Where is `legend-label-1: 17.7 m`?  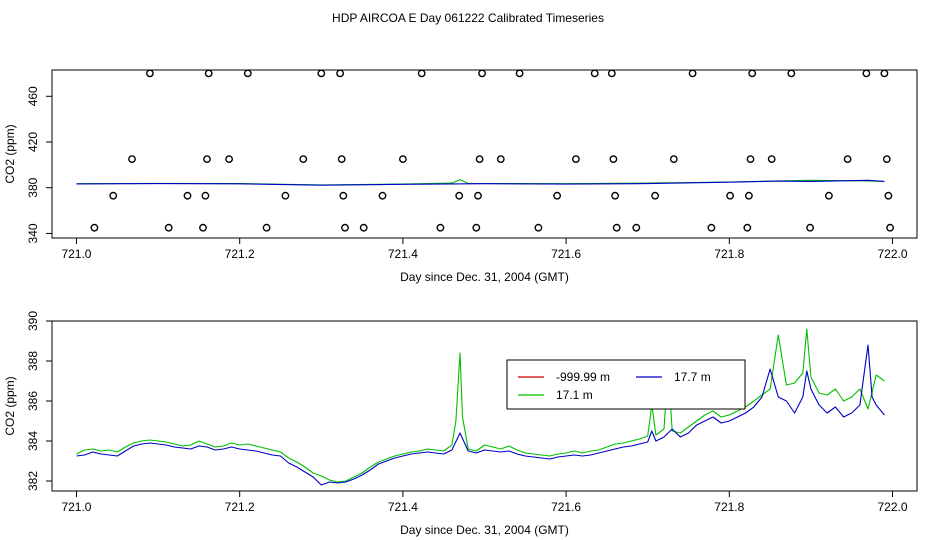 legend-label-1: 17.7 m is located at coordinates (692, 377).